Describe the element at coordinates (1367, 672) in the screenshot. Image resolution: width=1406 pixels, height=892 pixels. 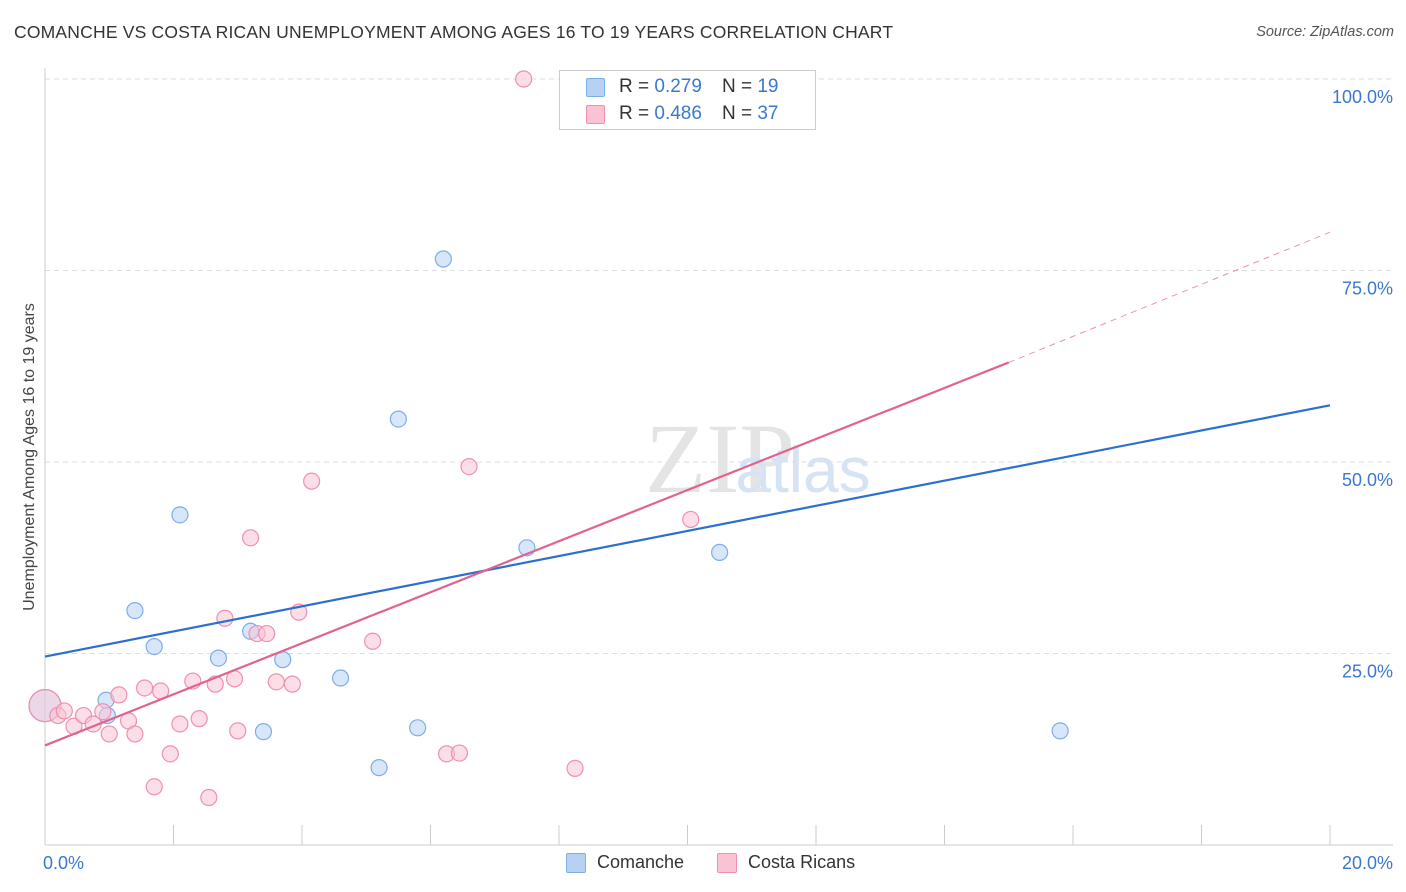
I see `y-tick-label: 25.0%` at that location.